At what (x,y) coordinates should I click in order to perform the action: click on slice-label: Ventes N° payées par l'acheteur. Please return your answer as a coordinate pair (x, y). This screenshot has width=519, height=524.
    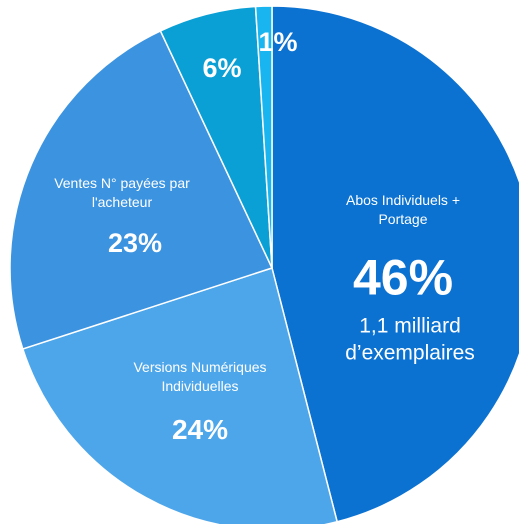
    Looking at the image, I should click on (122, 192).